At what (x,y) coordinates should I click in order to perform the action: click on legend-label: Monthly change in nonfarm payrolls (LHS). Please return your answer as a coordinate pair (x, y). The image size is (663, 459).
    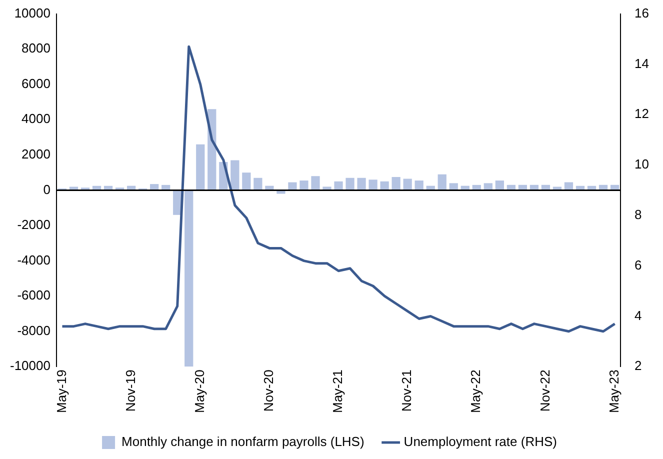
    Looking at the image, I should click on (243, 442).